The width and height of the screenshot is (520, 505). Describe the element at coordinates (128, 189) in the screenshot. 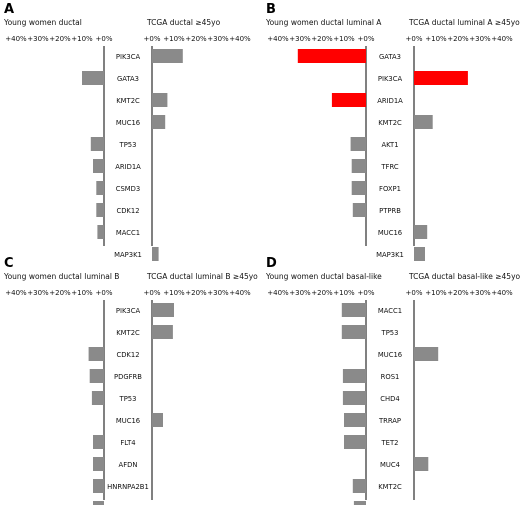

I see `gene-label: CSMD3` at that location.